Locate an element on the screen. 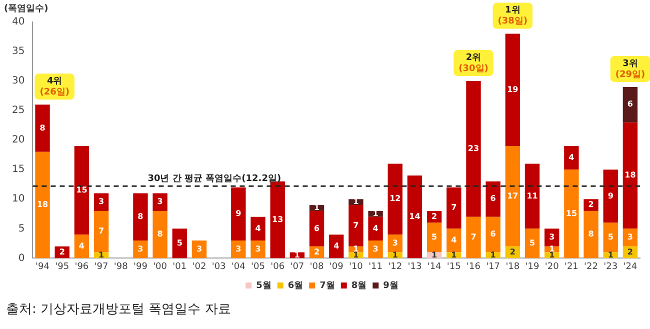 The width and height of the screenshot is (650, 329). y-tick-label: 40 is located at coordinates (18, 22).